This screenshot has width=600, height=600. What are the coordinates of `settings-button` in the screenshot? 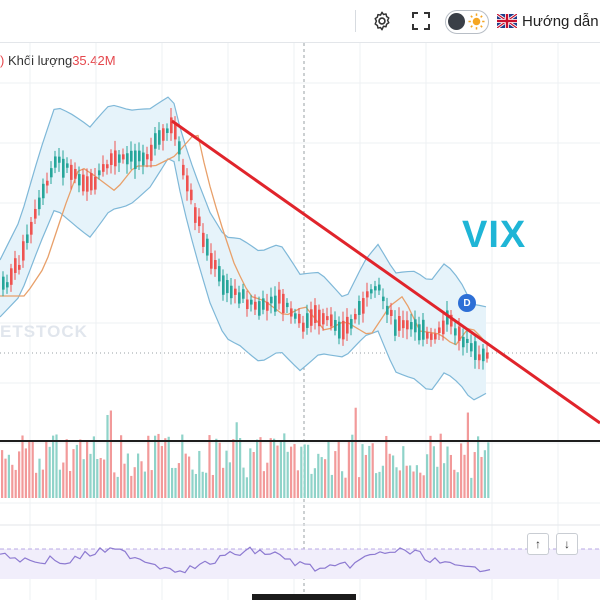 It's located at (382, 21).